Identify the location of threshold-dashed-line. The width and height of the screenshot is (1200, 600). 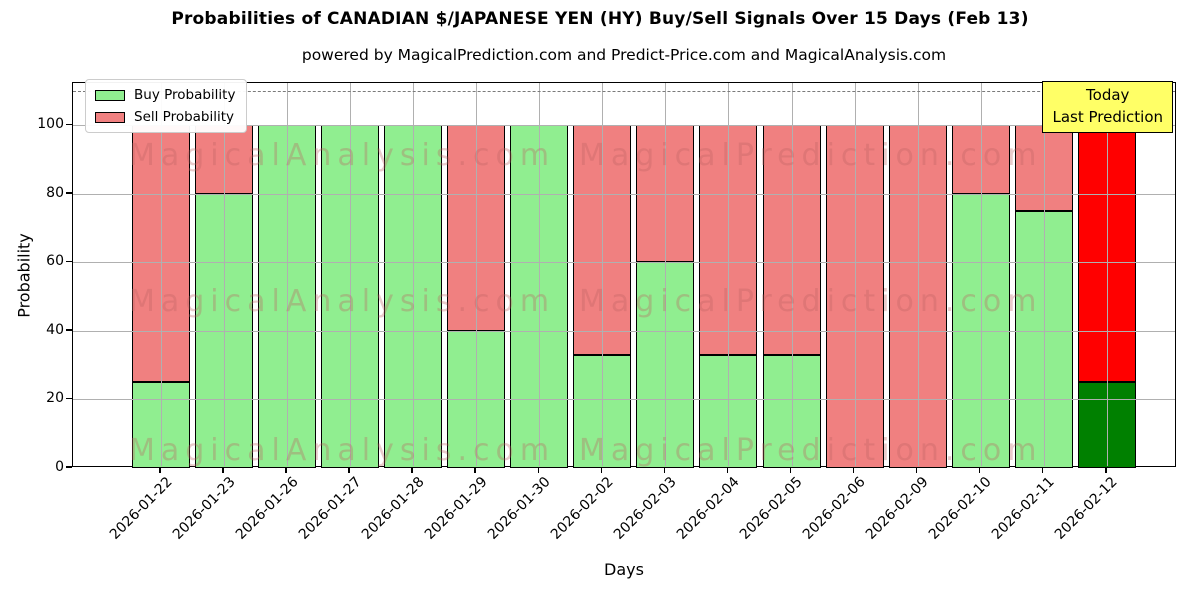
(624, 92).